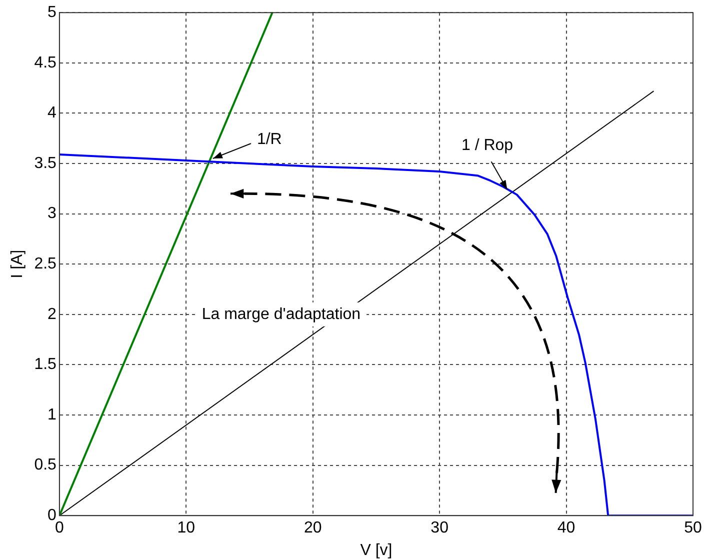 The width and height of the screenshot is (705, 560). I want to click on x-tick-label: 10, so click(186, 528).